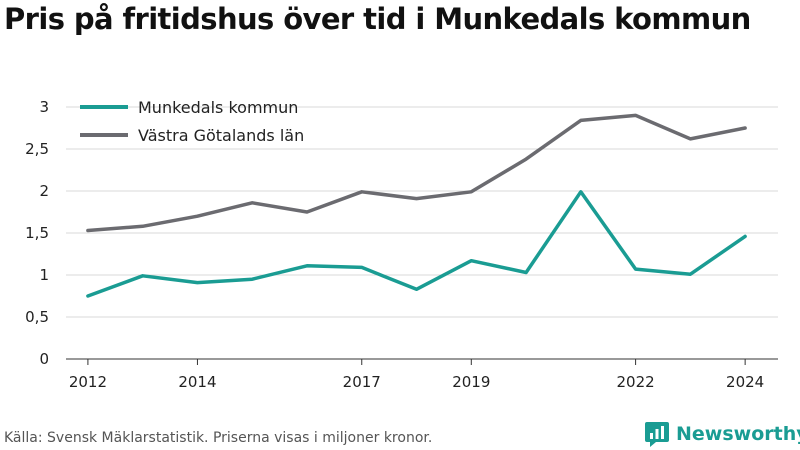  I want to click on y-tick-label: 1,5, so click(37, 233).